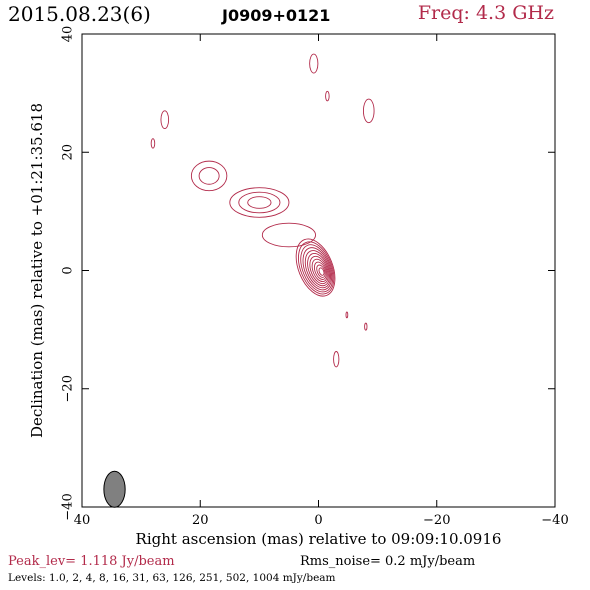 The height and width of the screenshot is (590, 590). I want to click on observation-date: 2015.08.23(6), so click(79, 14).